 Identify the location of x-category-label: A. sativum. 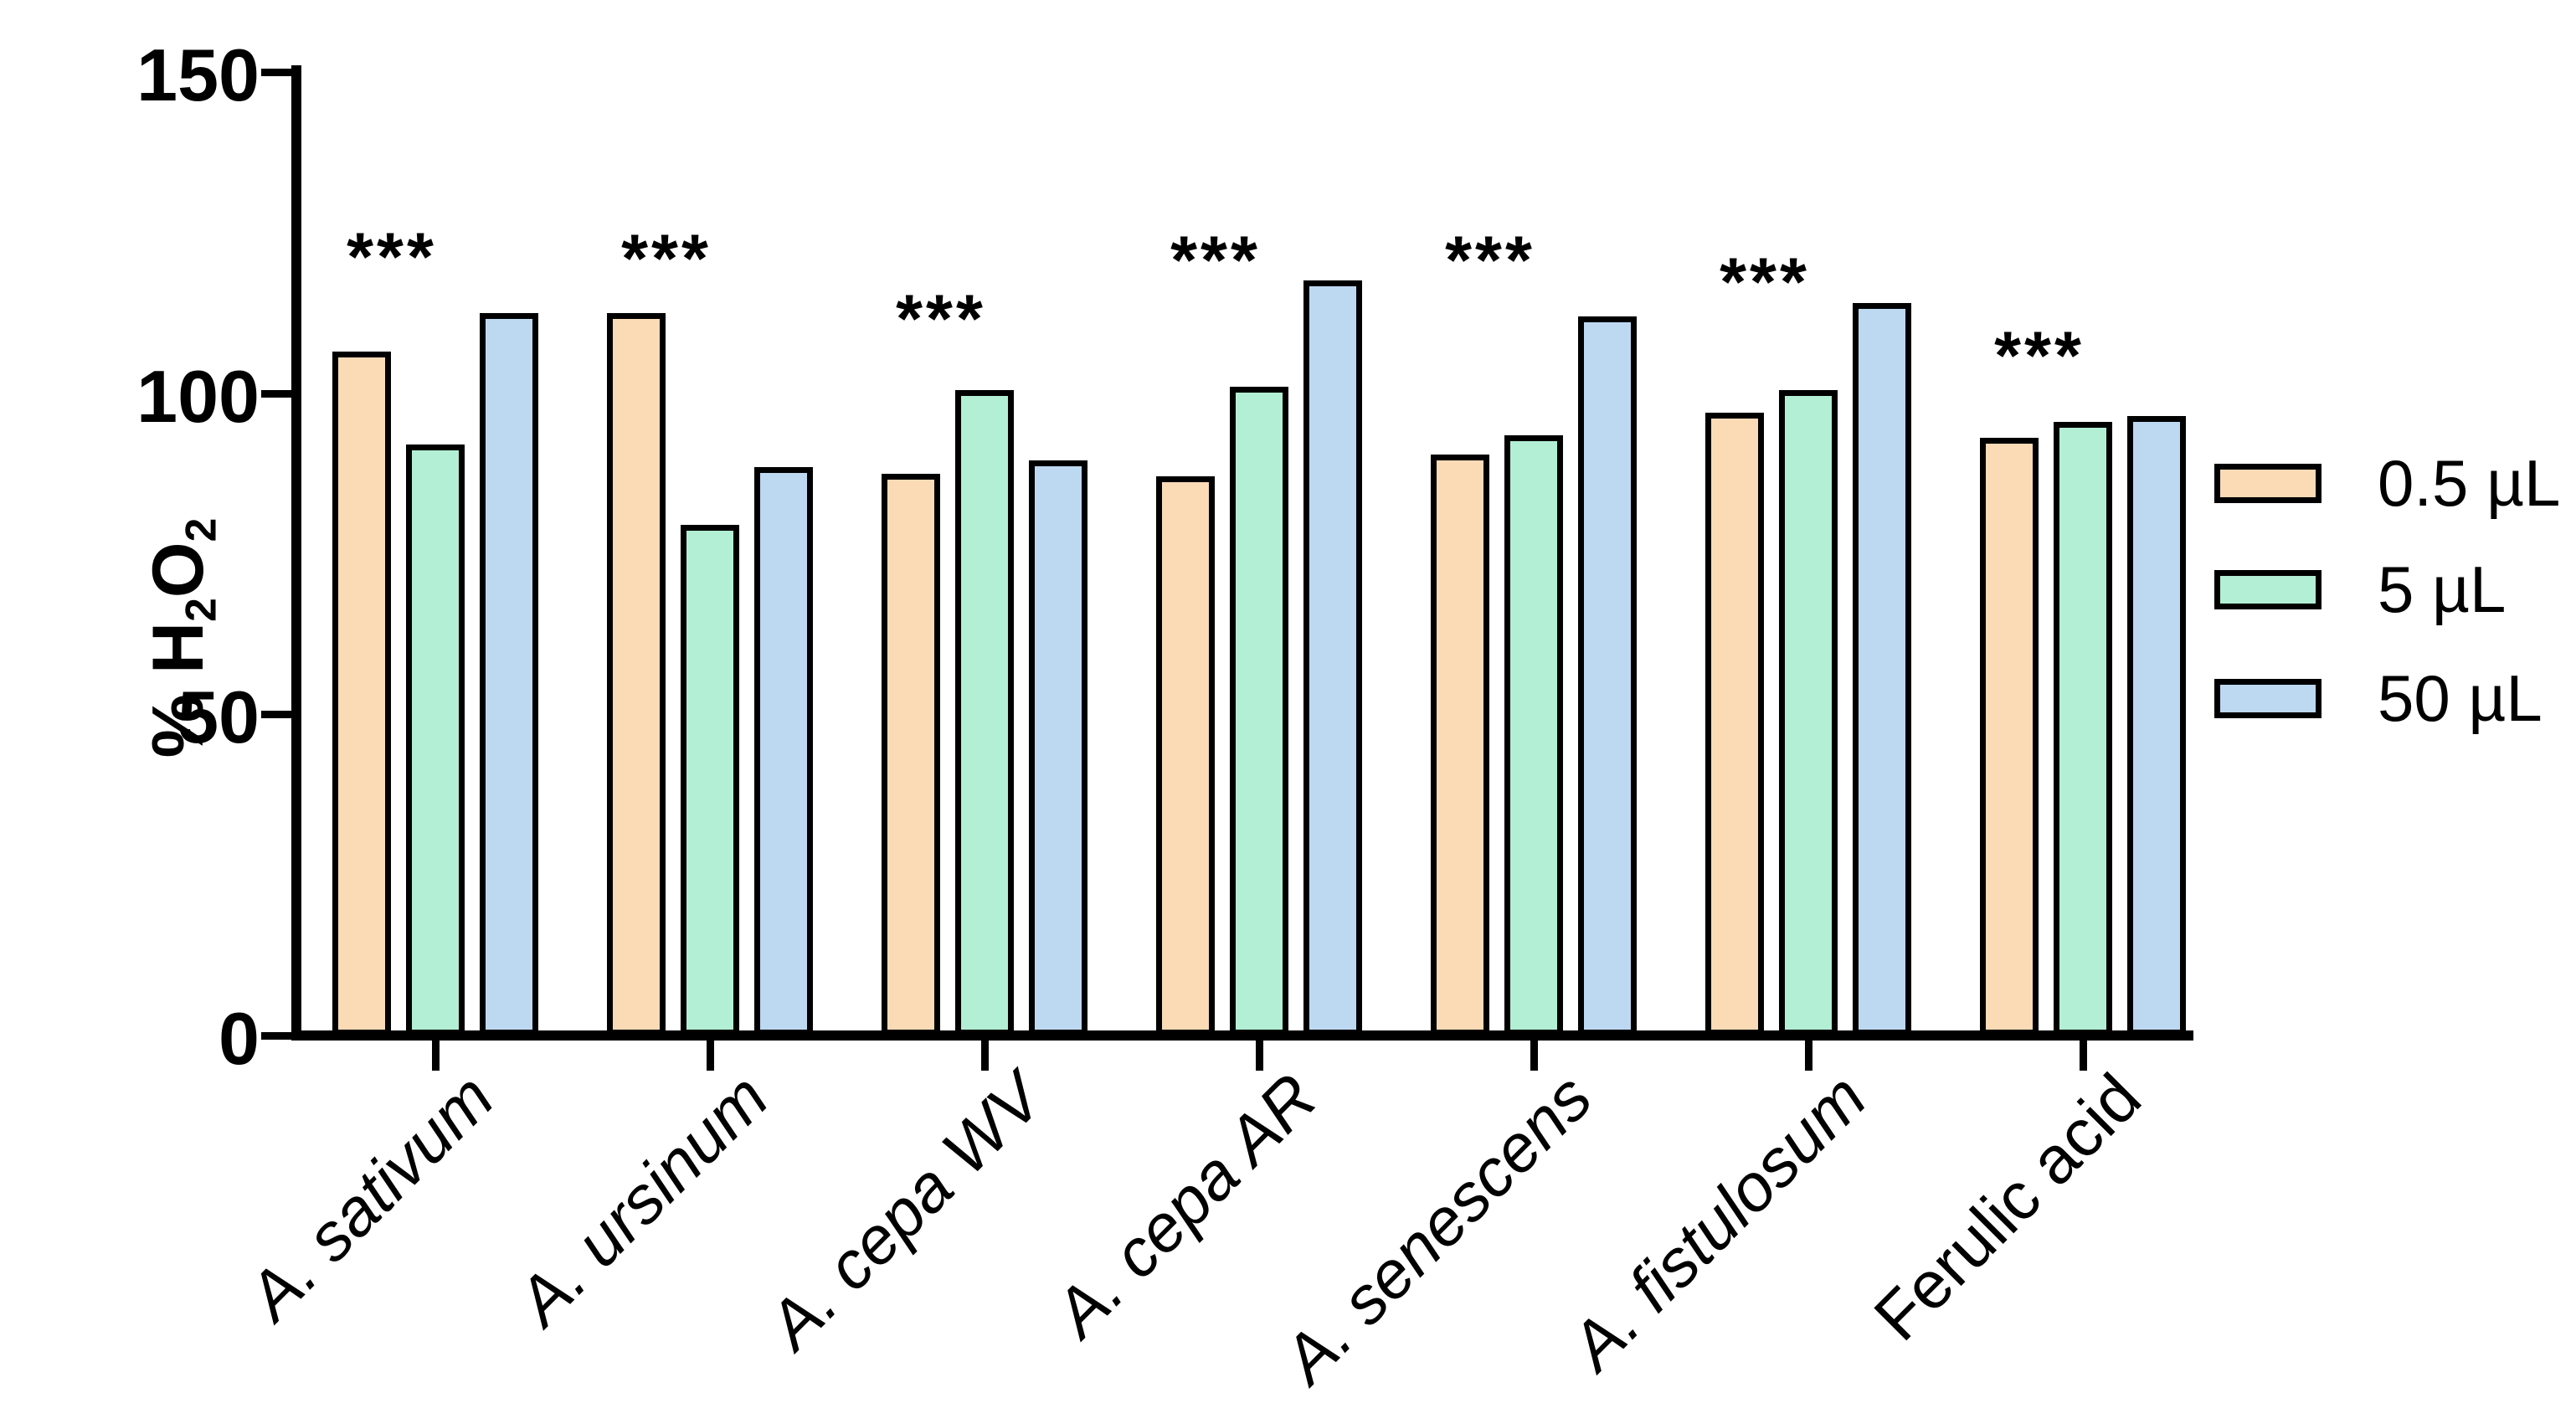
(370, 1196).